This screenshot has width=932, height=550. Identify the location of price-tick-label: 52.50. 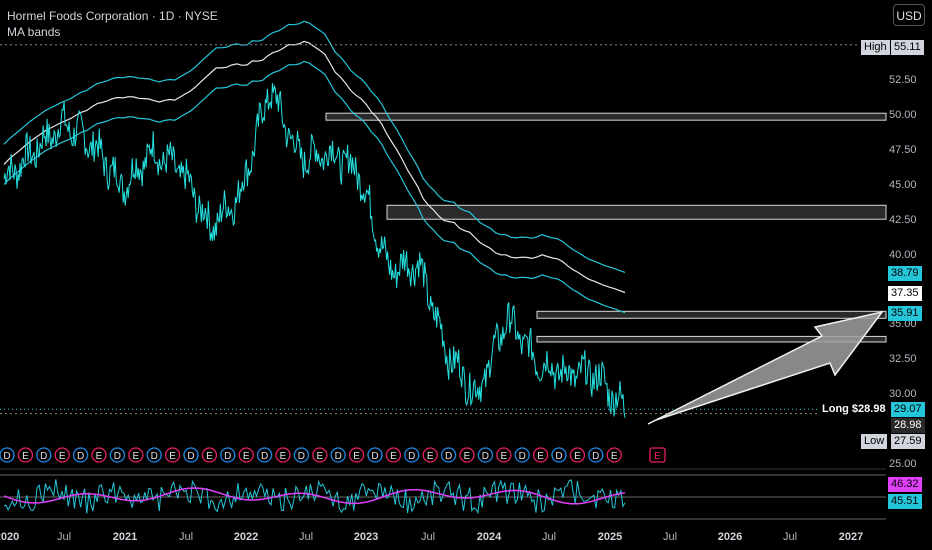
(903, 80).